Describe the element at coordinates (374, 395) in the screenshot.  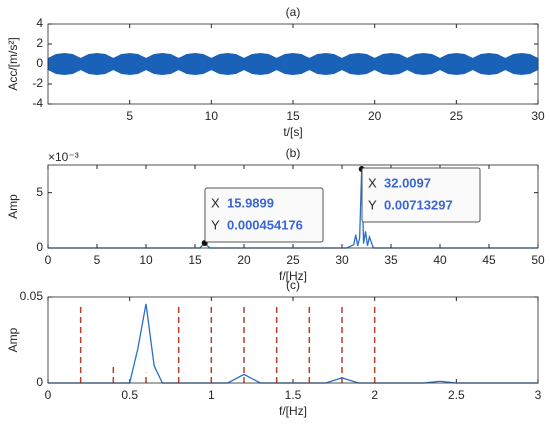
I see `x-tick-label: 2` at that location.